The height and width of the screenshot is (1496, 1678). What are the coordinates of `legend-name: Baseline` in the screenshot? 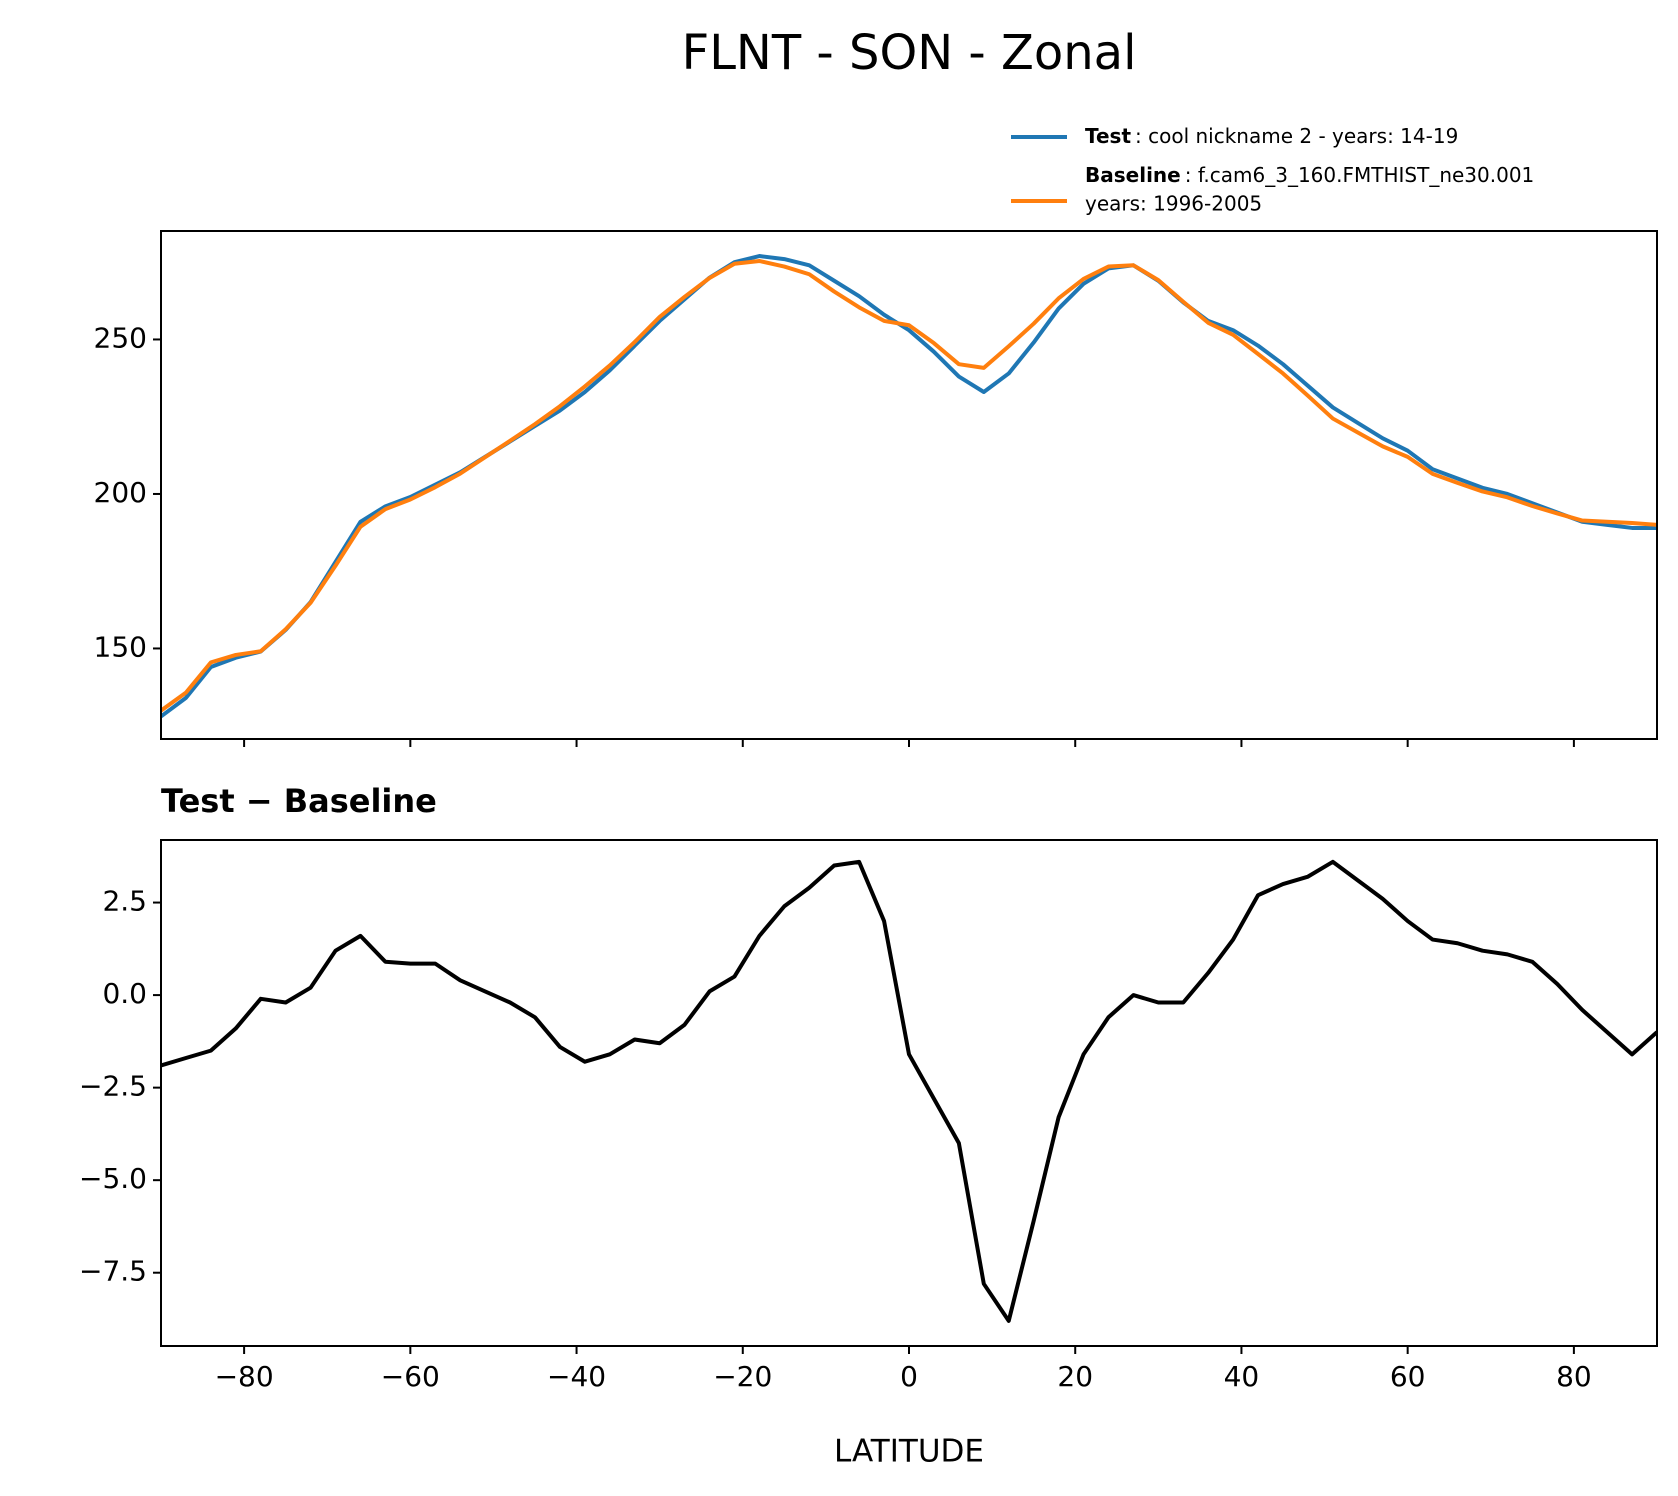 It's located at (1133, 175).